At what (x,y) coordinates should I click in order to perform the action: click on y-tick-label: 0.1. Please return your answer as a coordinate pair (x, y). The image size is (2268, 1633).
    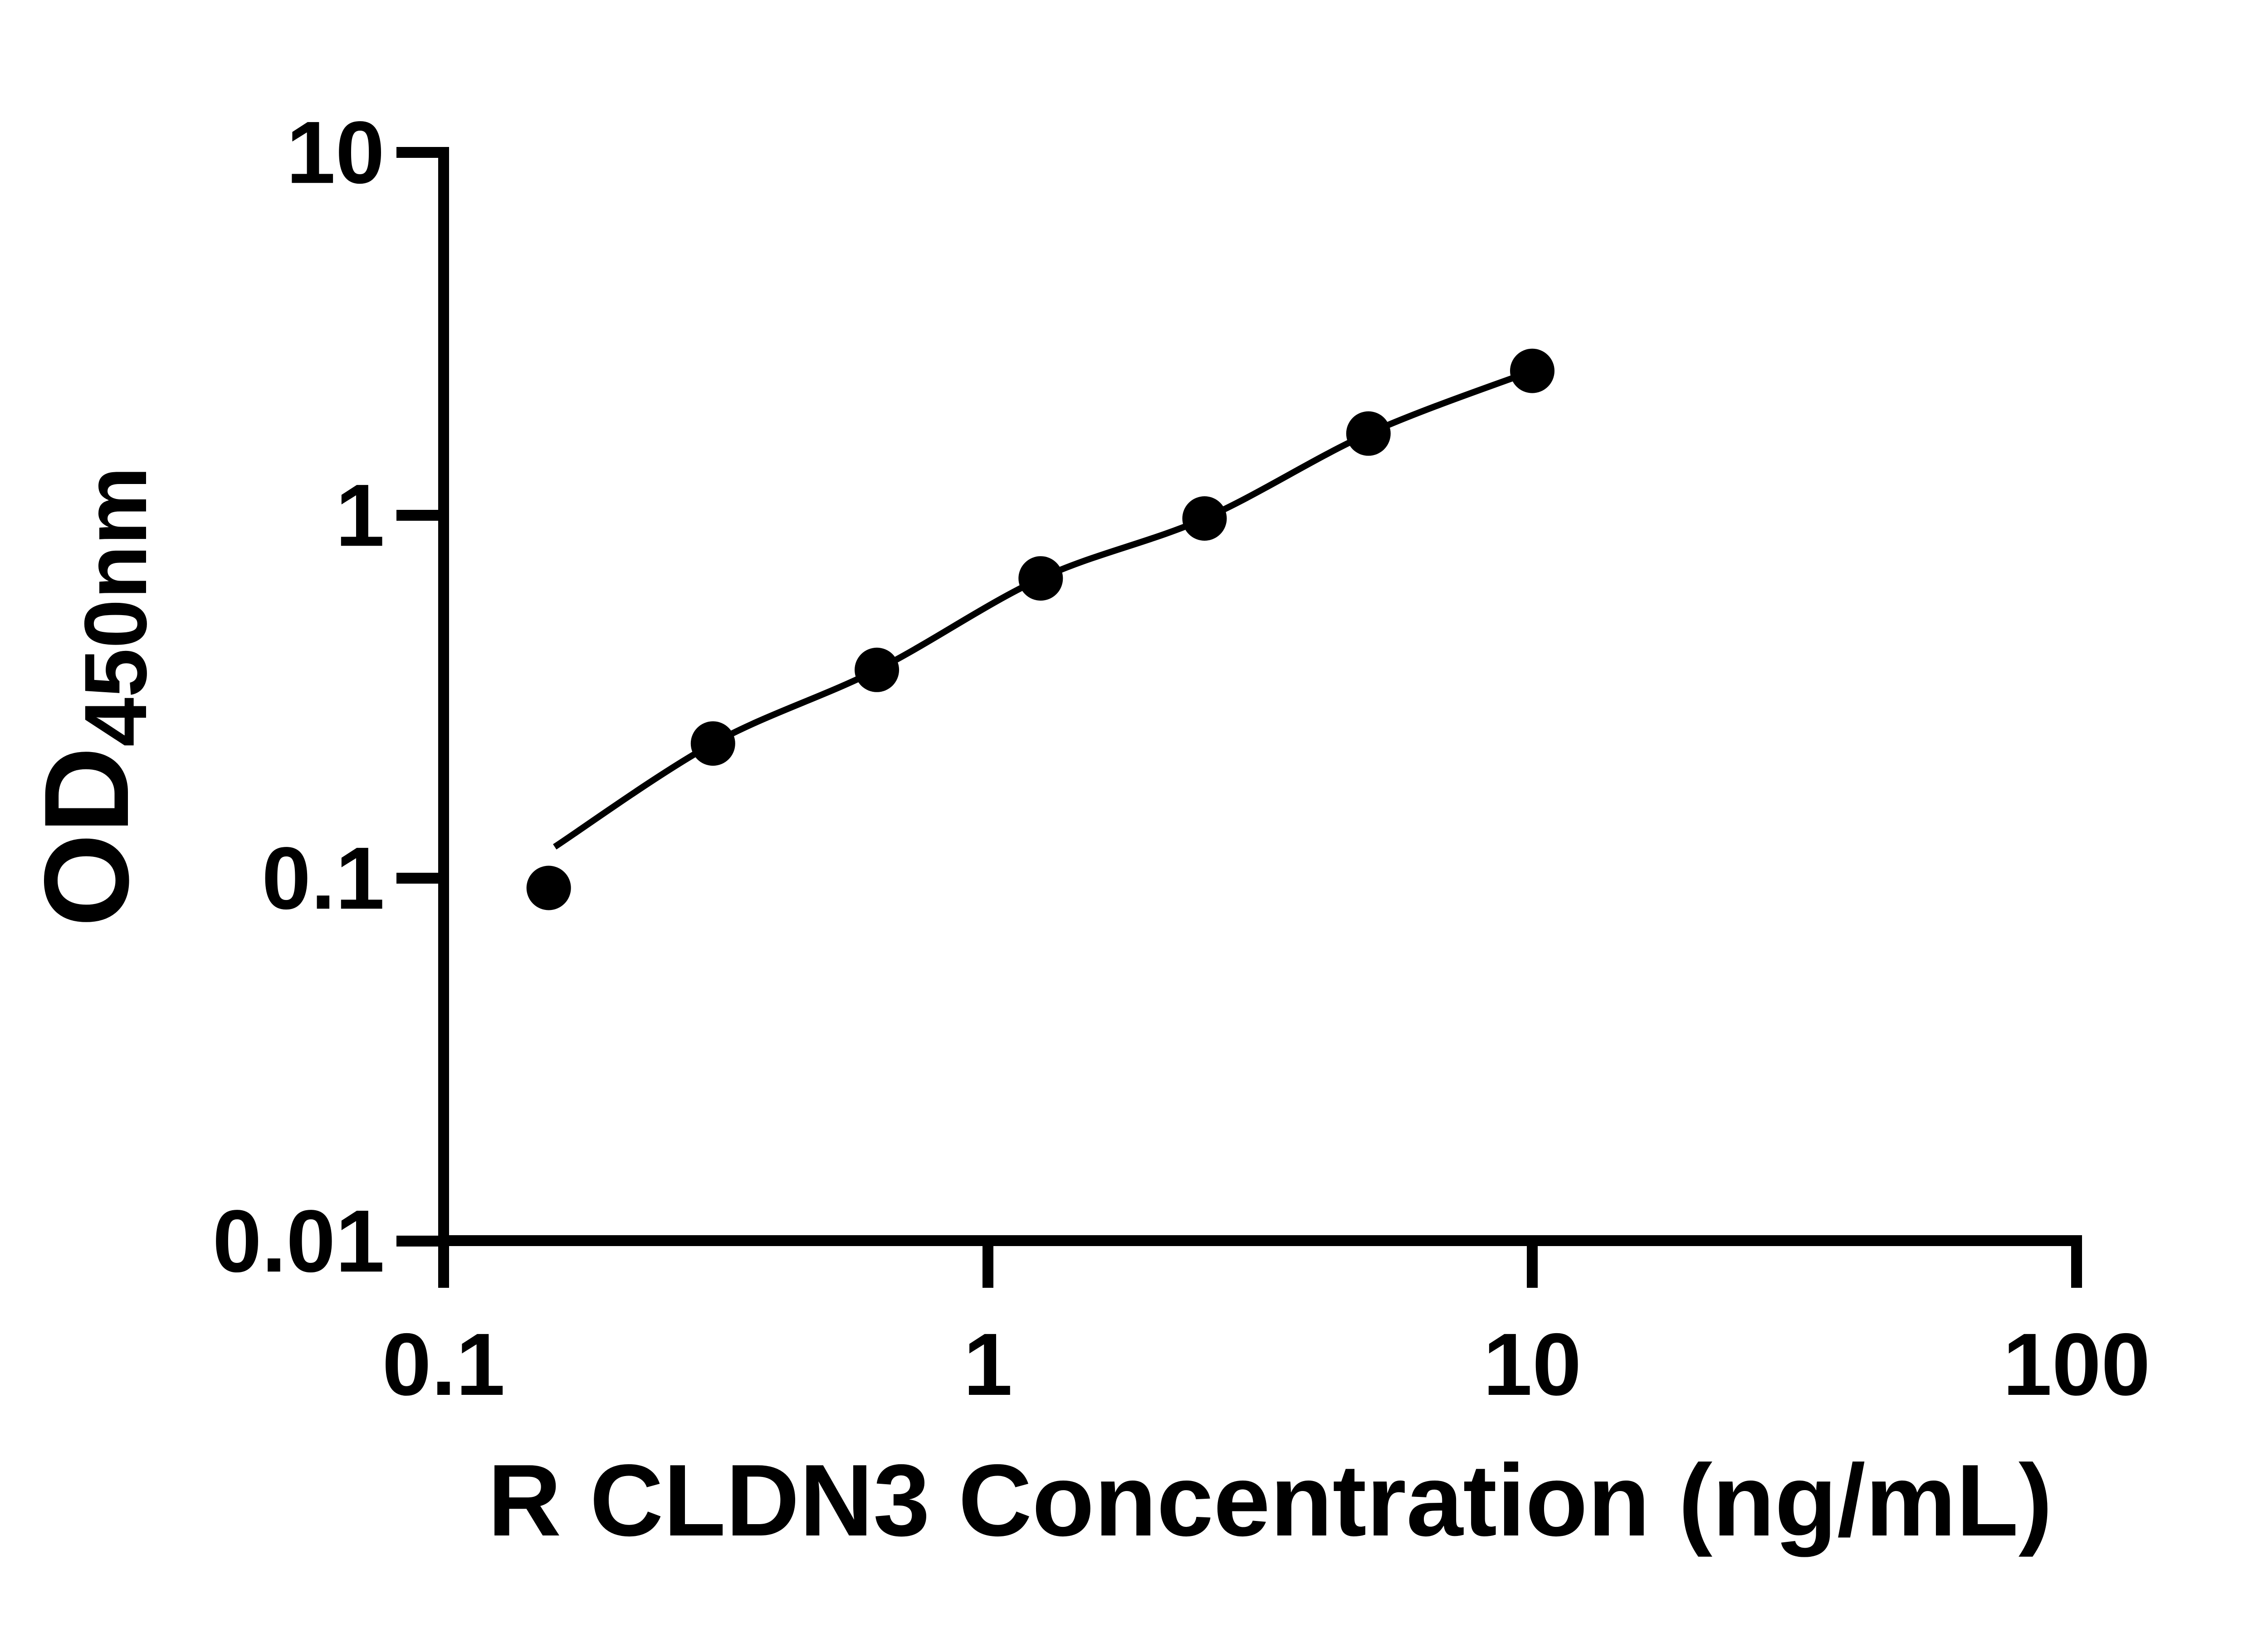
    Looking at the image, I should click on (324, 878).